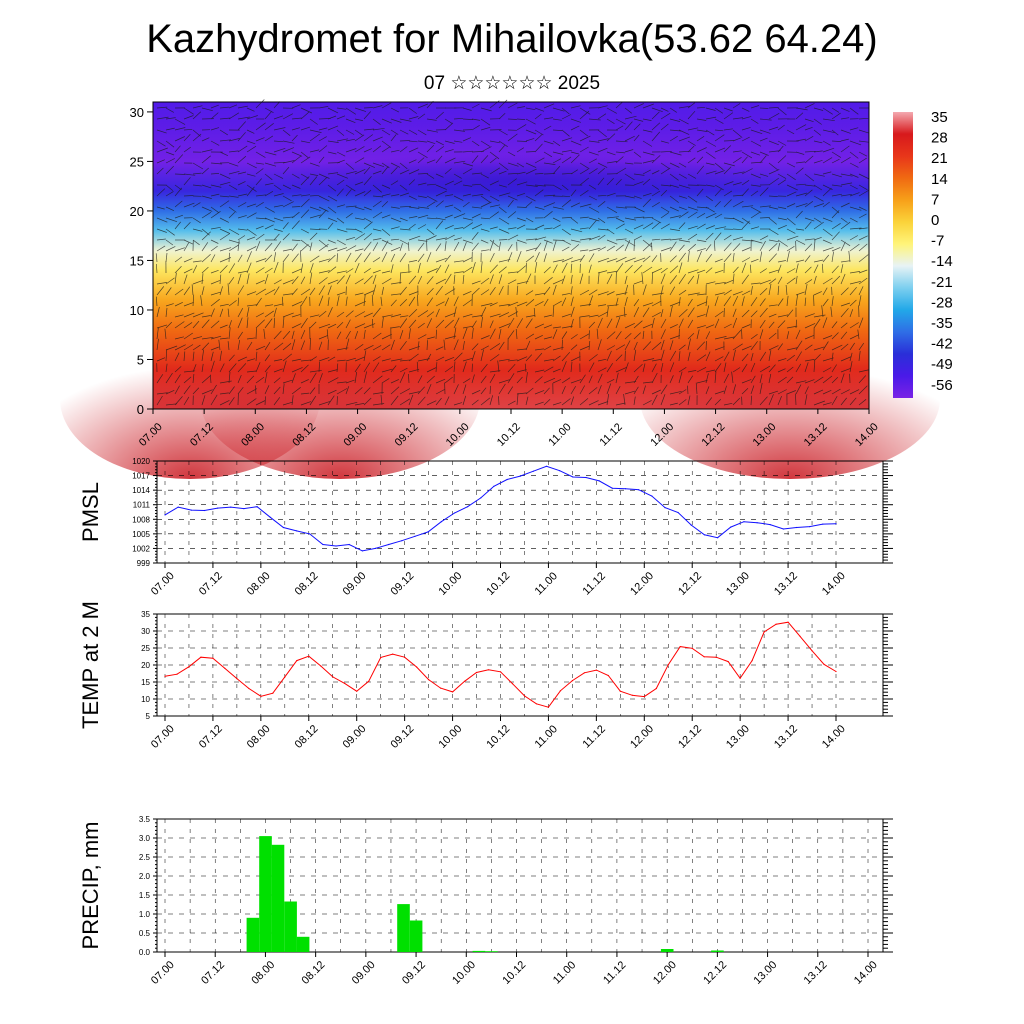 This screenshot has width=1024, height=1024. I want to click on x-tick-label: 09.12, so click(414, 973).